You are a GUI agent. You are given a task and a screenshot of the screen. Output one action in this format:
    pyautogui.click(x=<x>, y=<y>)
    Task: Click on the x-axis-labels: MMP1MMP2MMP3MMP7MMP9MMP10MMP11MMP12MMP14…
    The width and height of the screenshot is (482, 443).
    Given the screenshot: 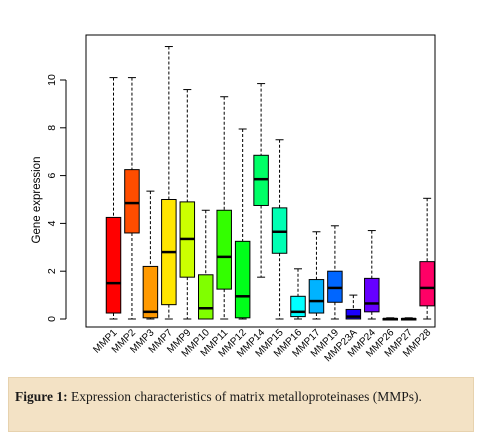 What is the action you would take?
    pyautogui.click(x=262, y=345)
    